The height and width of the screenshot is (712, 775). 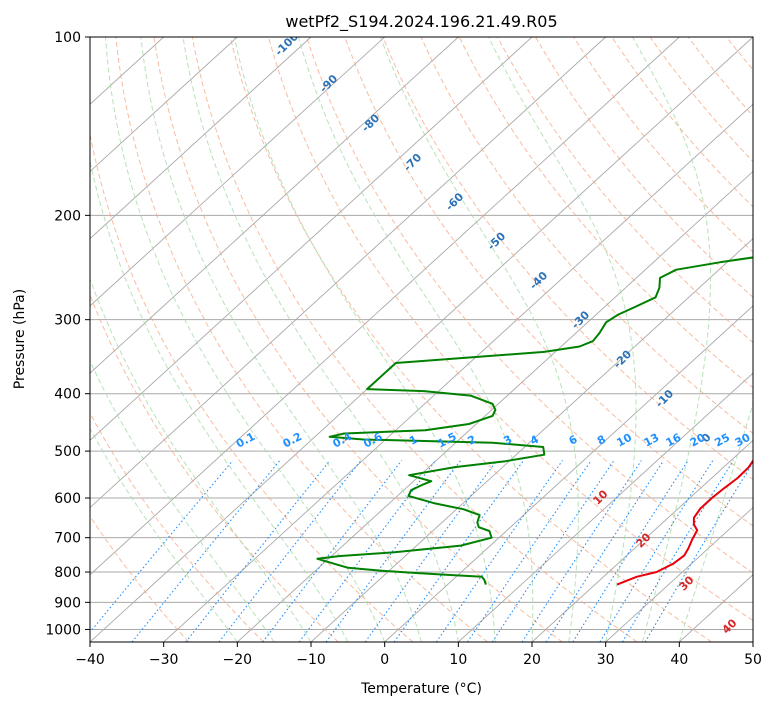 I want to click on dry-adiabat-label: -50, so click(x=496, y=240).